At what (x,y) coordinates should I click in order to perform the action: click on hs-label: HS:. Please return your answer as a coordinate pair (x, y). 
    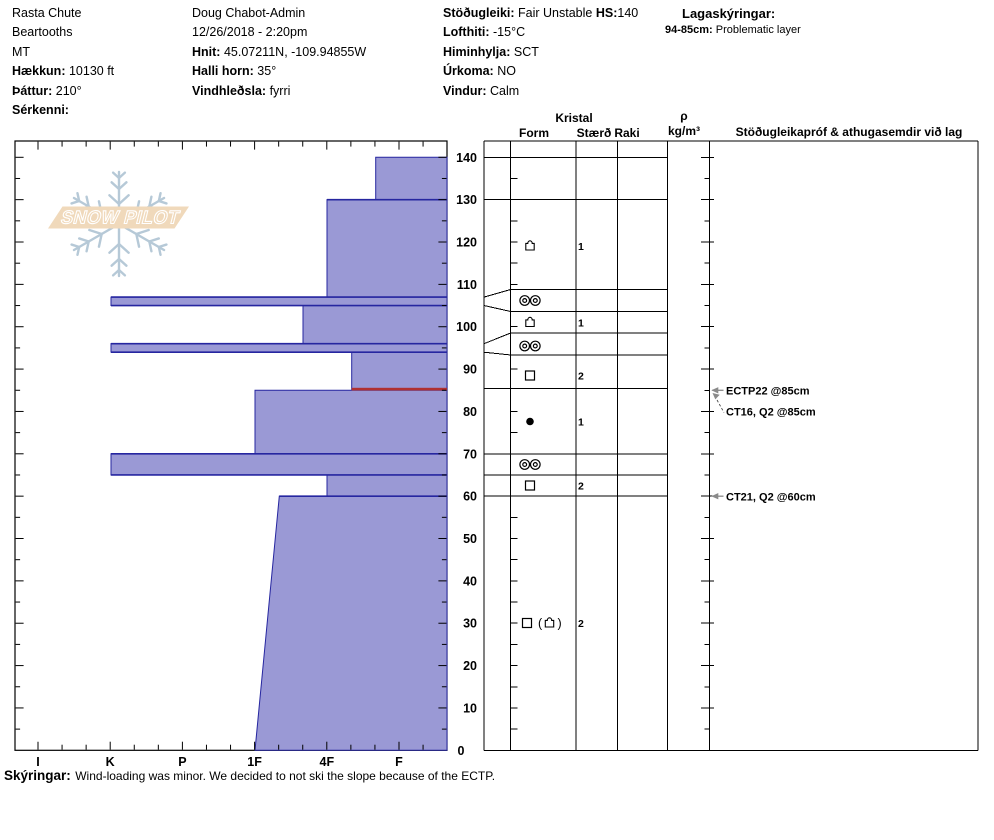
    Looking at the image, I should click on (606, 13).